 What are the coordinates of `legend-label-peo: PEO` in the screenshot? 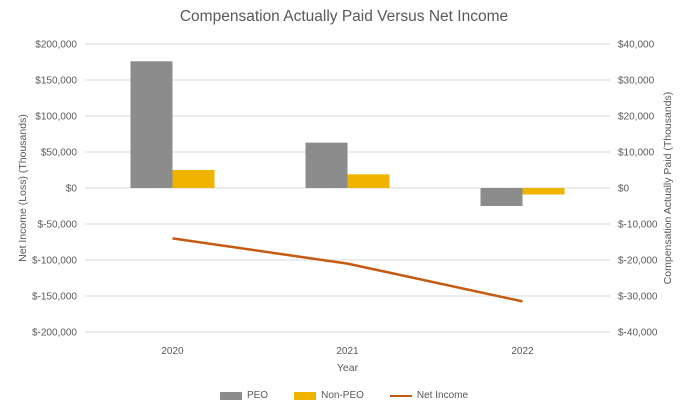 It's located at (257, 395).